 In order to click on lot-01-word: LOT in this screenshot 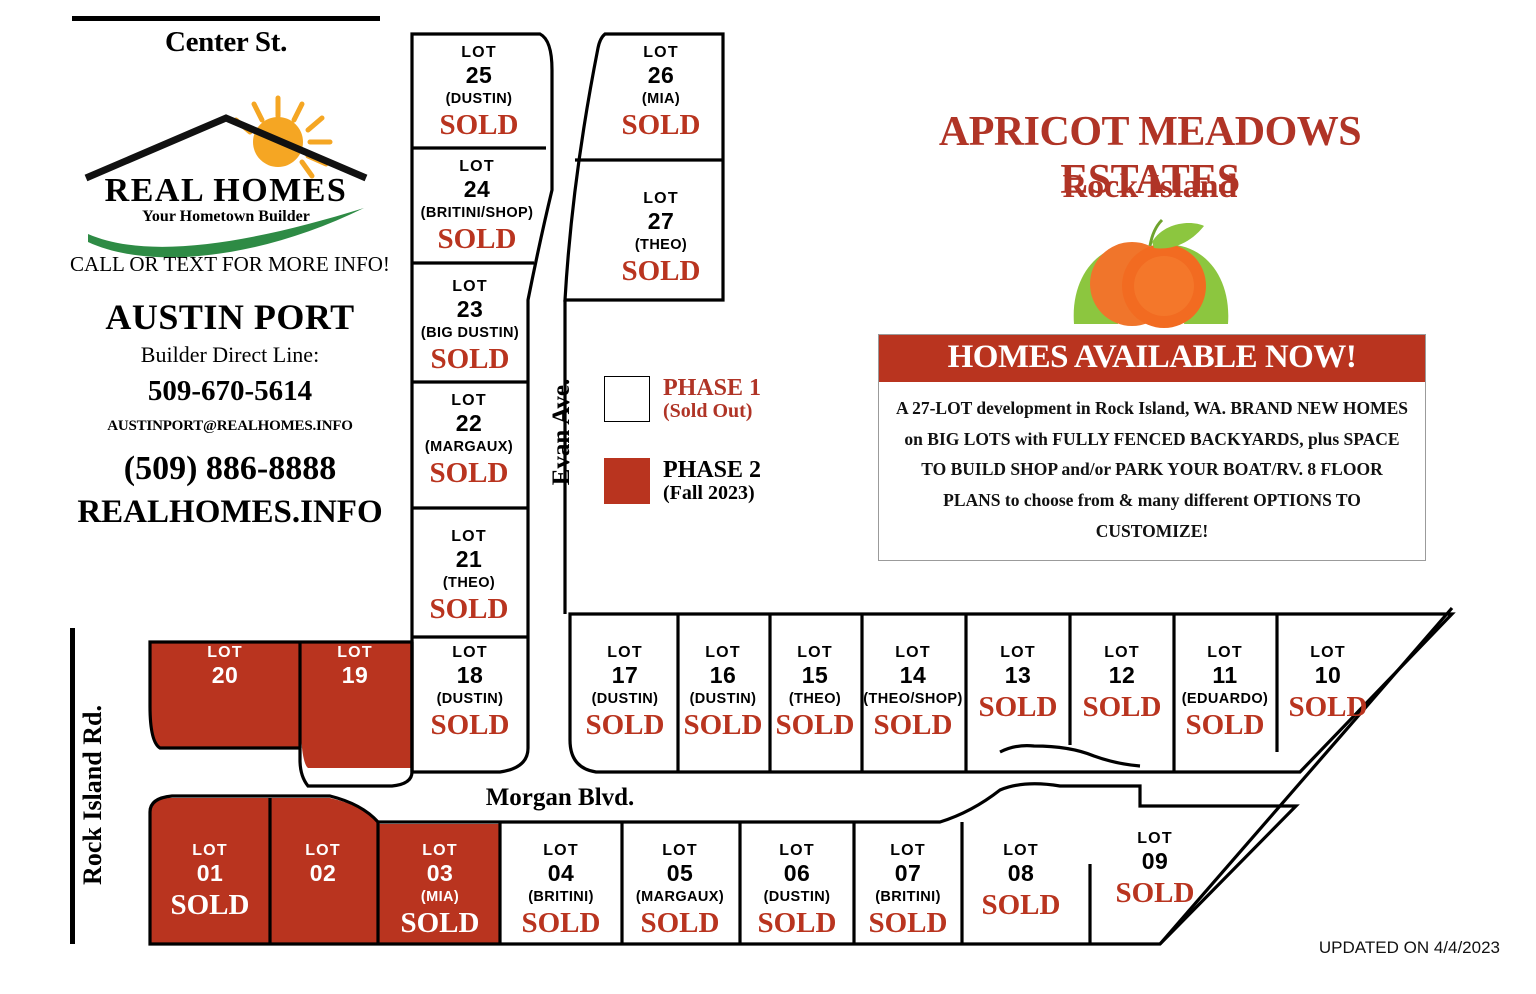, I will do `click(210, 850)`.